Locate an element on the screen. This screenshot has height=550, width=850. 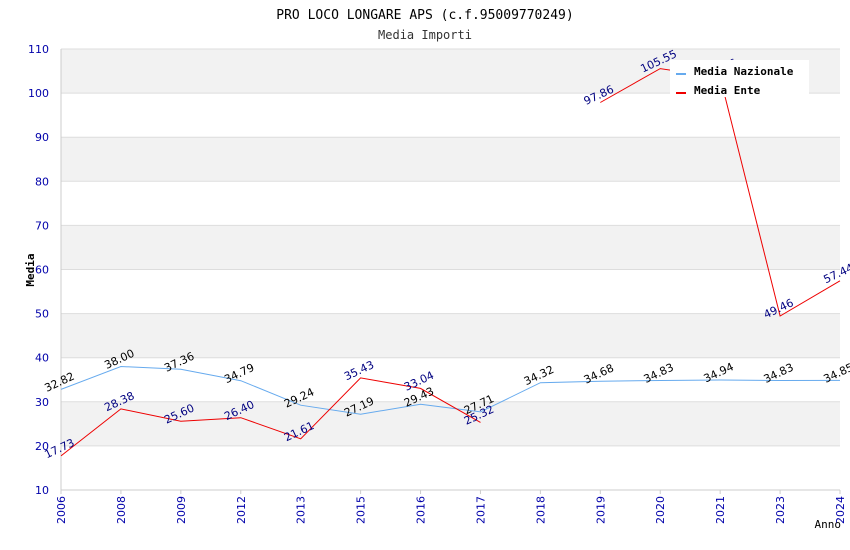
y-tick-label: 70 is located at coordinates (42, 225).